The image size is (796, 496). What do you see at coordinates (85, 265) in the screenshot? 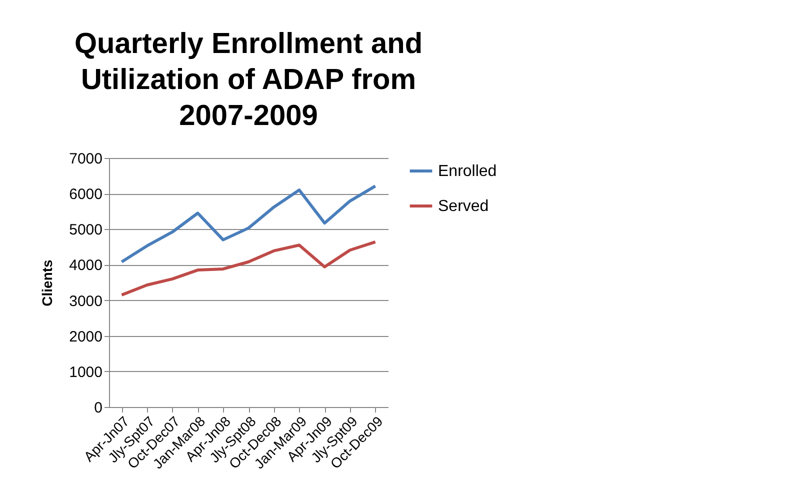
I see `y-tick-label: 4000` at bounding box center [85, 265].